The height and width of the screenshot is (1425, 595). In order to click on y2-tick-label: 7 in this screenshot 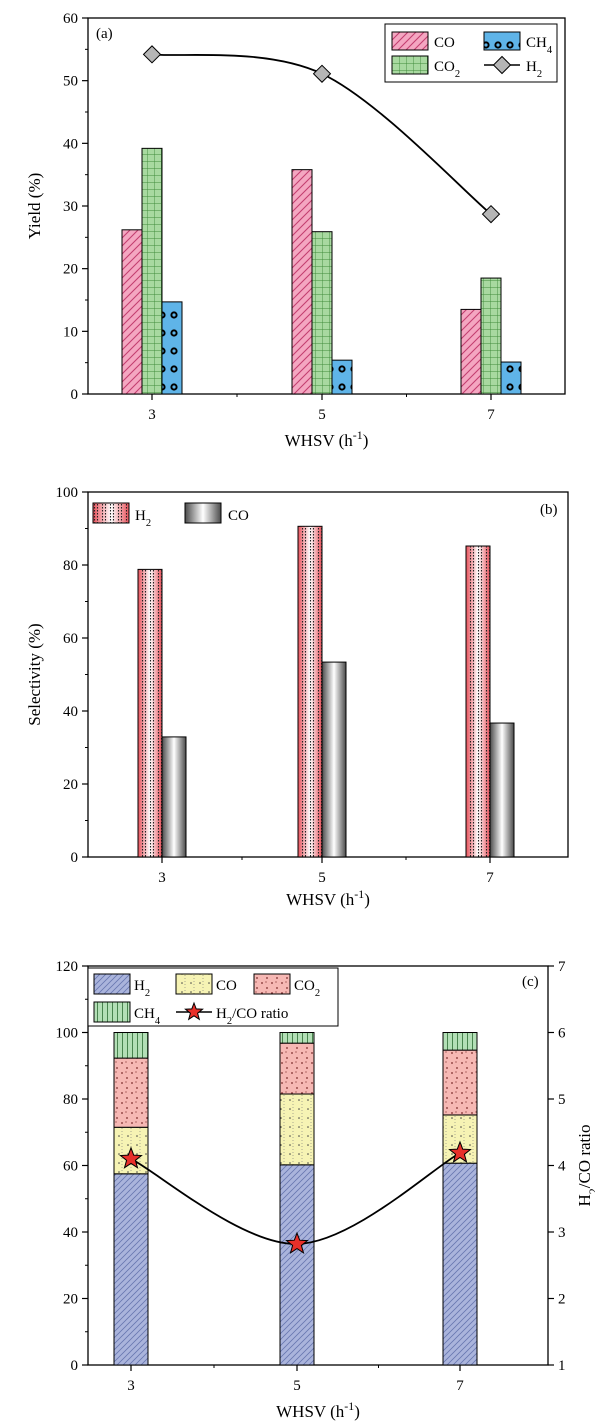, I will do `click(562, 967)`.